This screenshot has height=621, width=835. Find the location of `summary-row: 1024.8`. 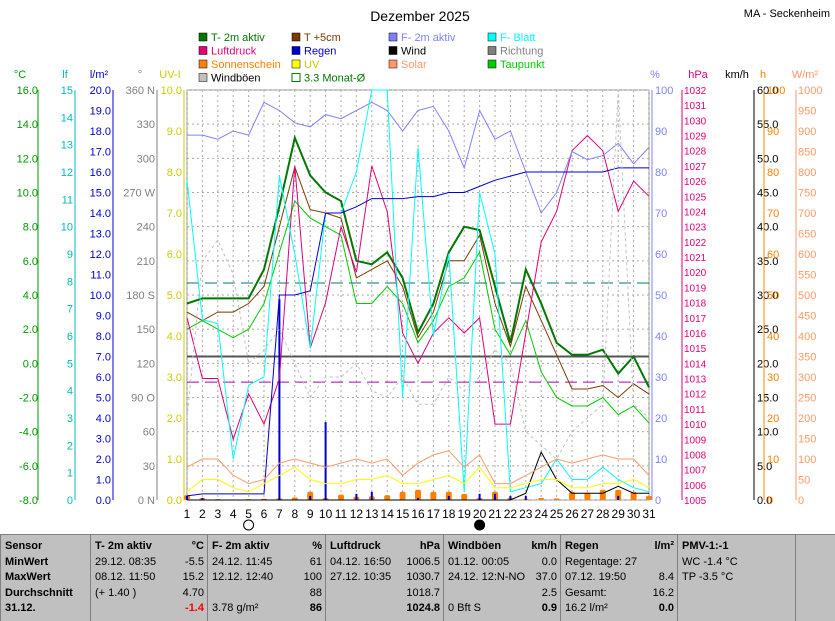

summary-row: 1024.8 is located at coordinates (385, 609).